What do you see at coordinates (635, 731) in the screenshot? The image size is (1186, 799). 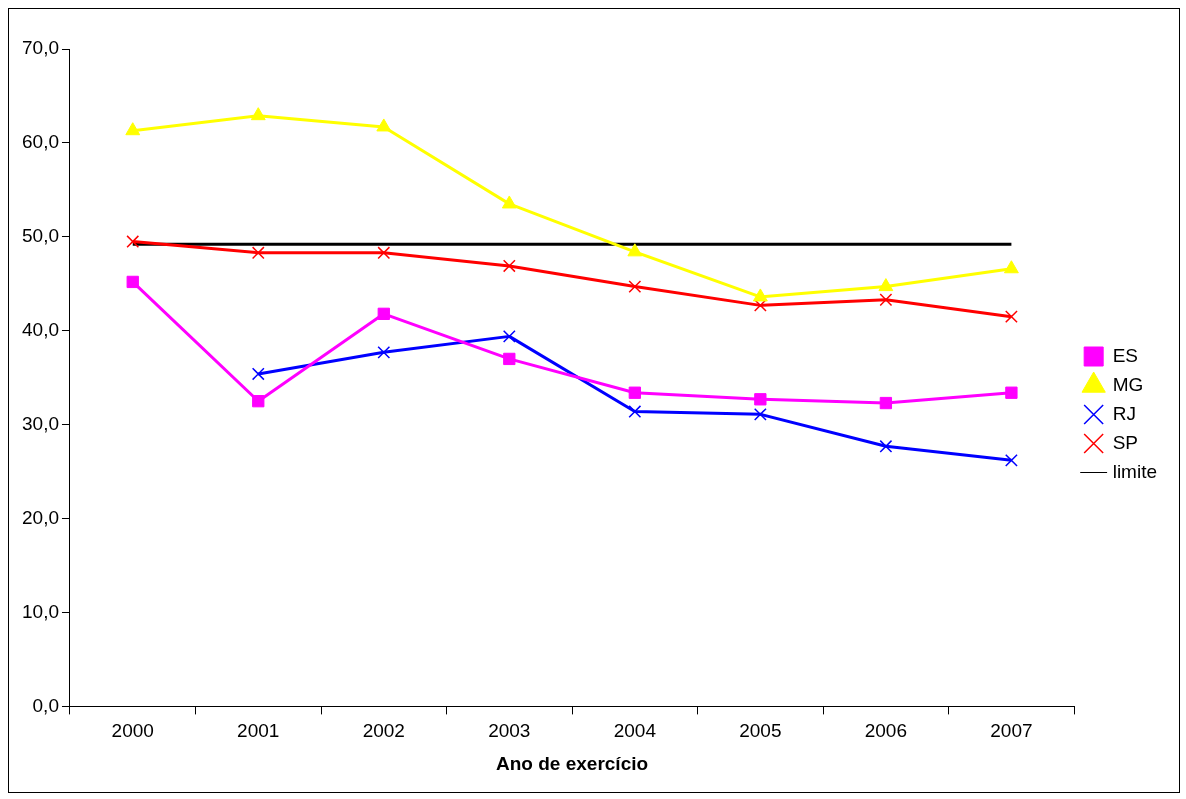 I see `x-tick-label: 2004` at bounding box center [635, 731].